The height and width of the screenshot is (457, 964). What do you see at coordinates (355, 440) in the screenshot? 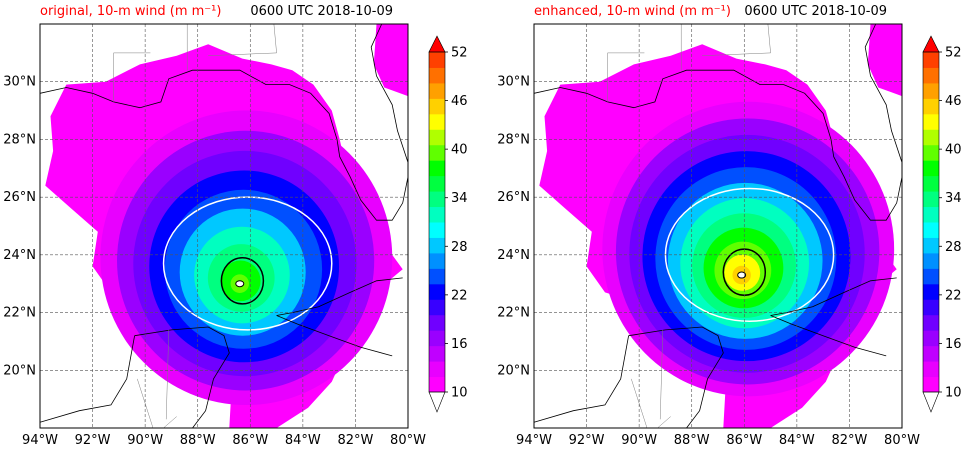
I see `x-tick-label: 82°W` at bounding box center [355, 440].